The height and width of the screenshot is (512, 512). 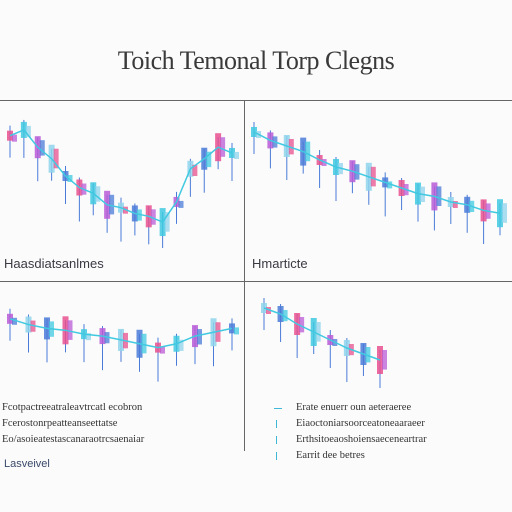 What do you see at coordinates (60, 423) in the screenshot?
I see `description-line: Fcerostonrpeatteanseettatse` at bounding box center [60, 423].